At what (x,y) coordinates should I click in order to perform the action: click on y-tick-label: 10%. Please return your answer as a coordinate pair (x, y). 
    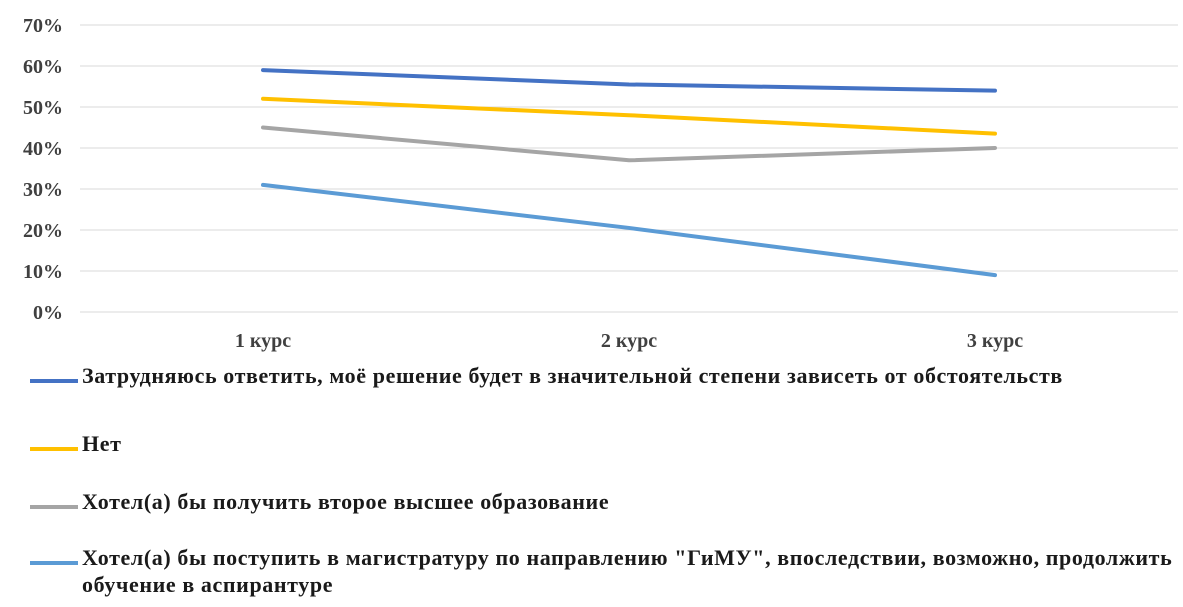
    Looking at the image, I should click on (43, 272).